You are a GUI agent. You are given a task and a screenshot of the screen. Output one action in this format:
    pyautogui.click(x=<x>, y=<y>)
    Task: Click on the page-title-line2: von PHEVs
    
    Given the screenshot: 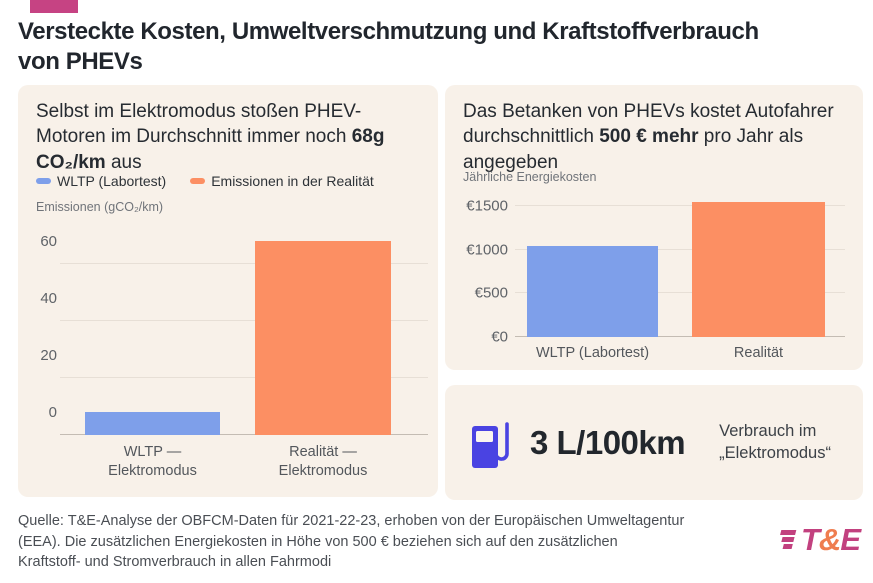 What is the action you would take?
    pyautogui.click(x=80, y=61)
    